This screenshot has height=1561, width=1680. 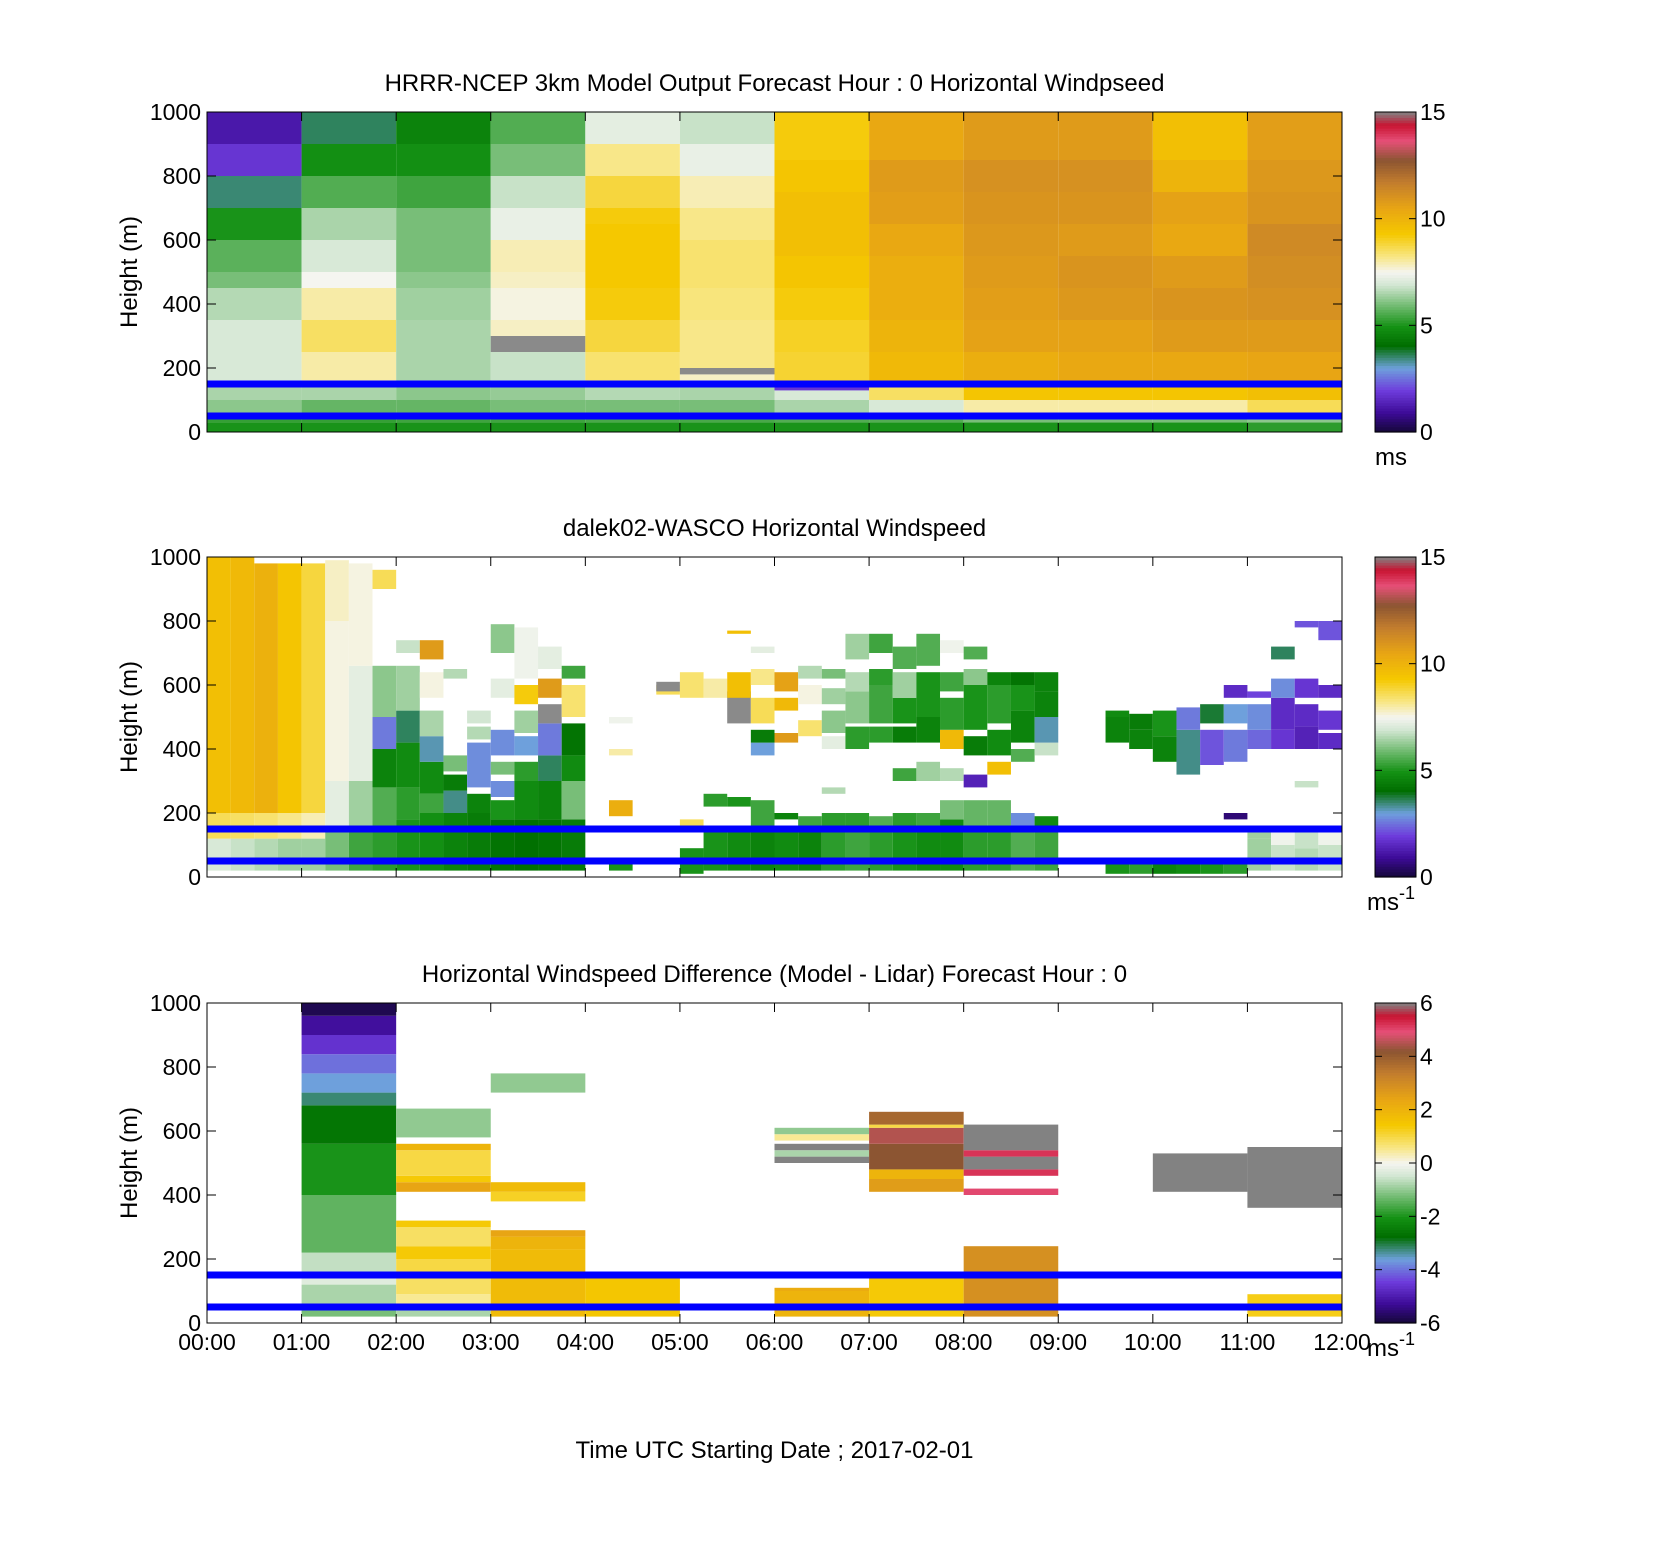 What do you see at coordinates (680, 1342) in the screenshot?
I see `x-tick-label: 05:00` at bounding box center [680, 1342].